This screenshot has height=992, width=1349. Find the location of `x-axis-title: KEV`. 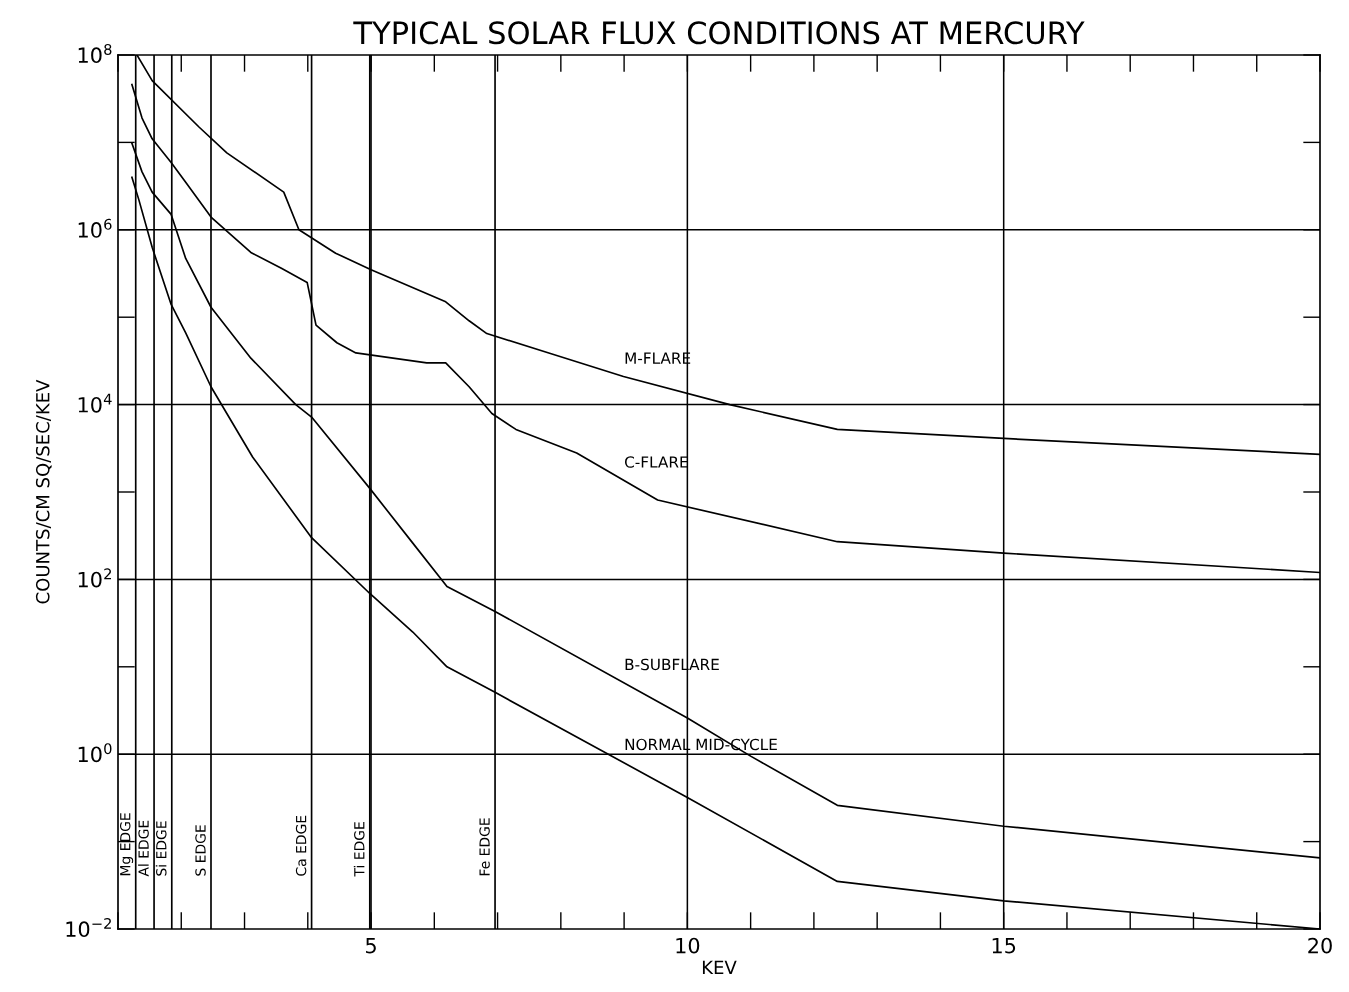

x-axis-title: KEV is located at coordinates (719, 967).